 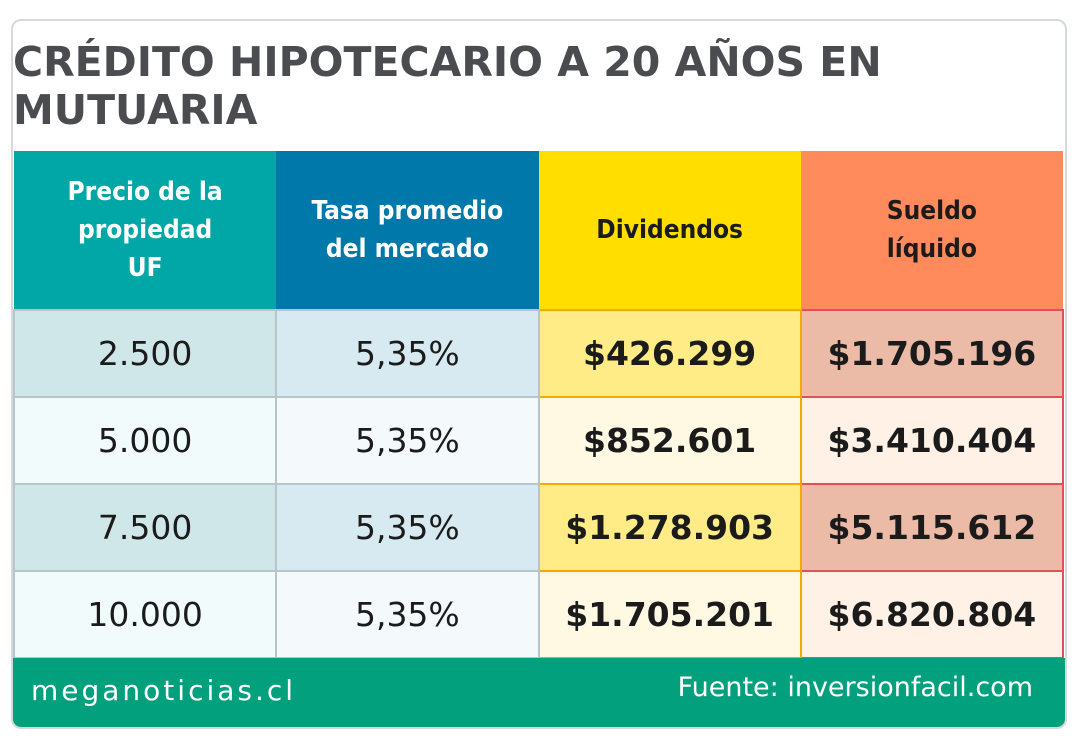 What do you see at coordinates (669, 353) in the screenshot?
I see `dividend-cell: $426.299` at bounding box center [669, 353].